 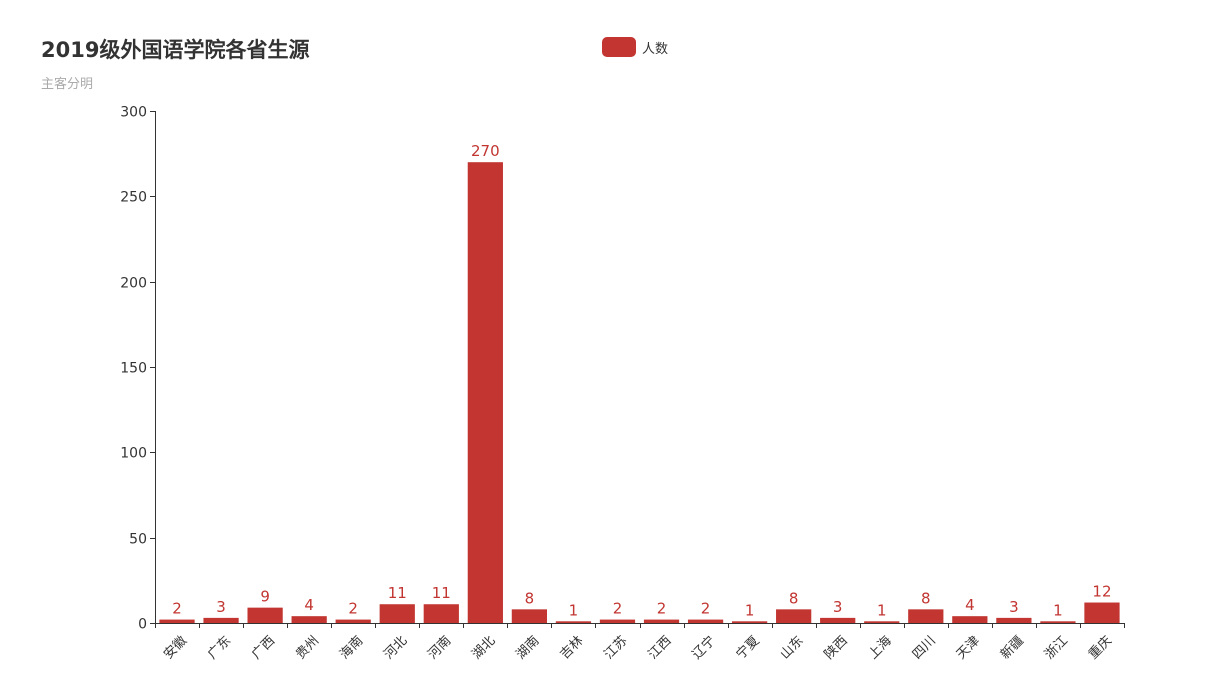 I want to click on bar-value-label: 9, so click(x=265, y=597).